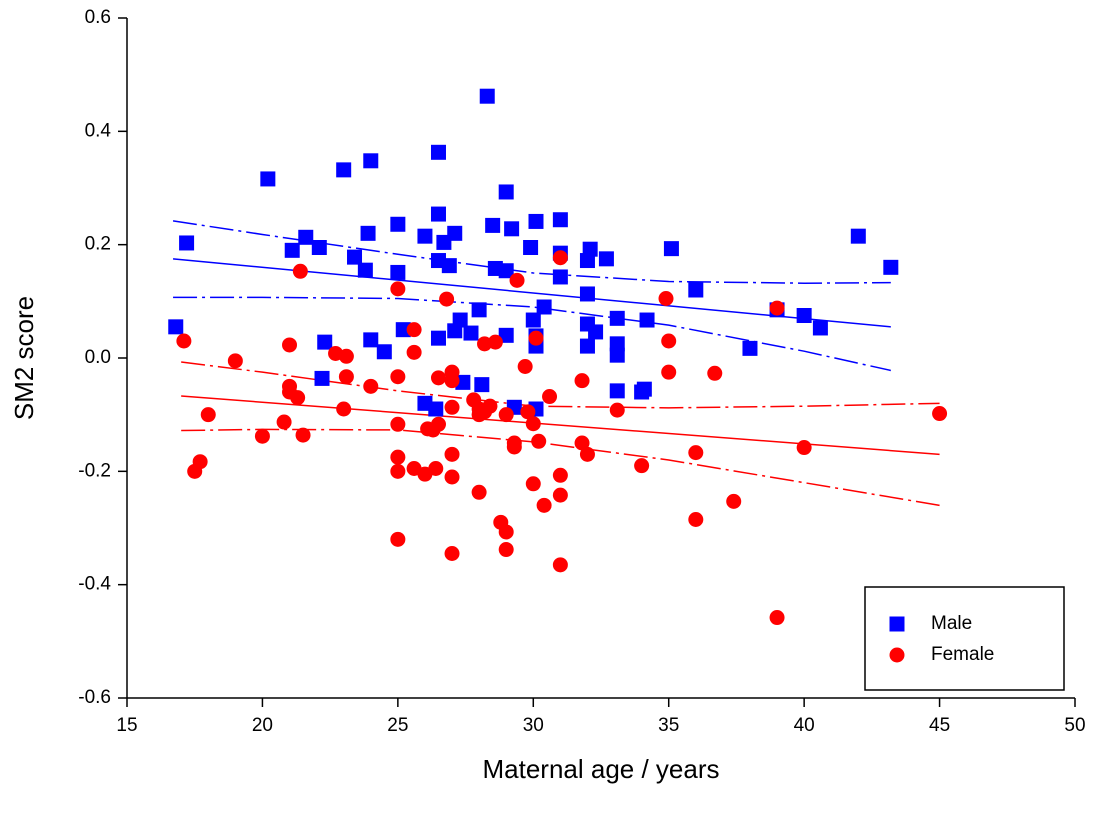  What do you see at coordinates (126, 725) in the screenshot?
I see `x-tick-label: 15` at bounding box center [126, 725].